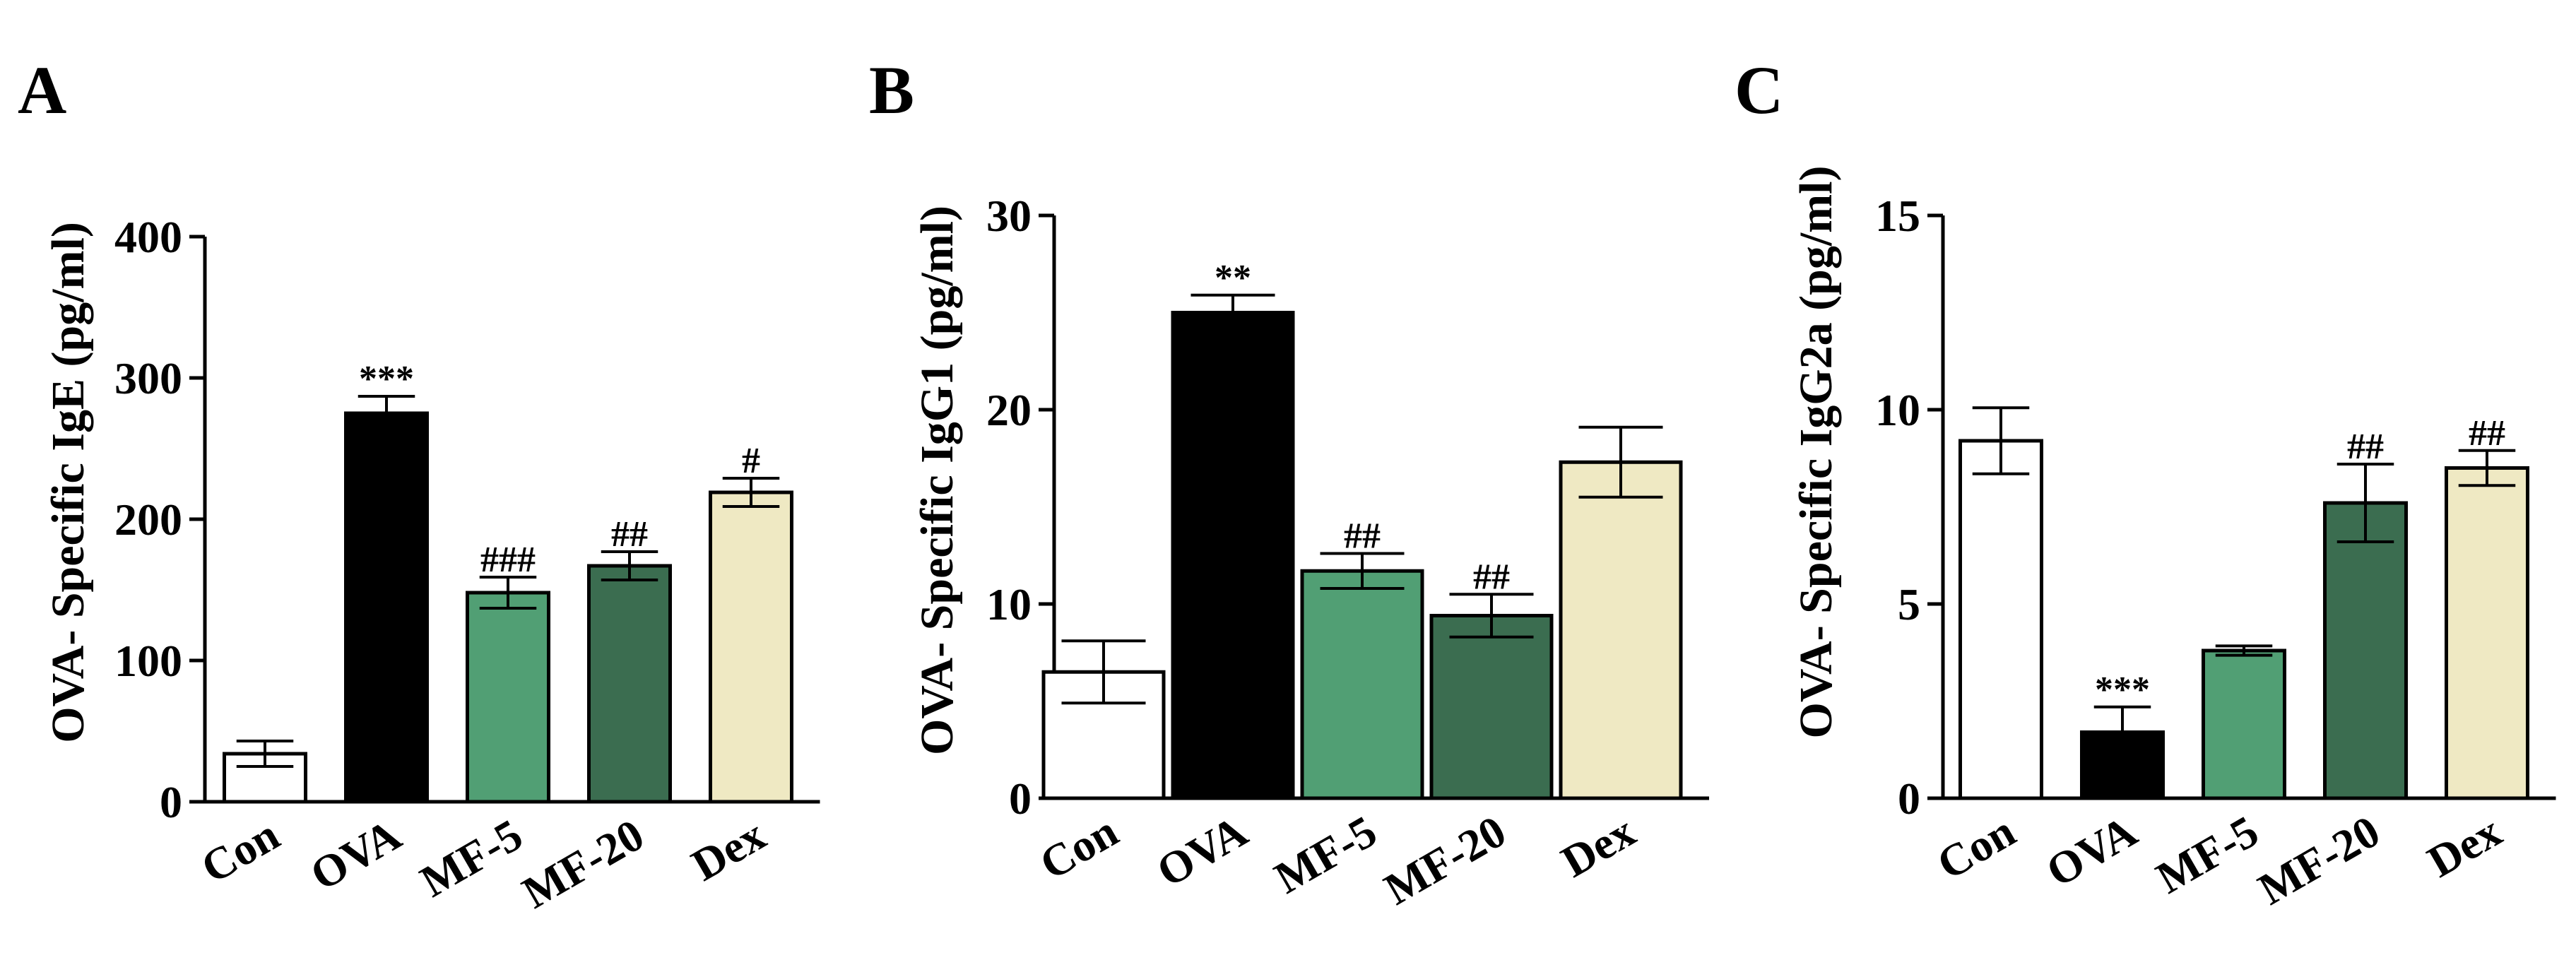 This screenshot has width=2576, height=960. Describe the element at coordinates (1909, 604) in the screenshot. I see `y-tick-label: 5` at that location.